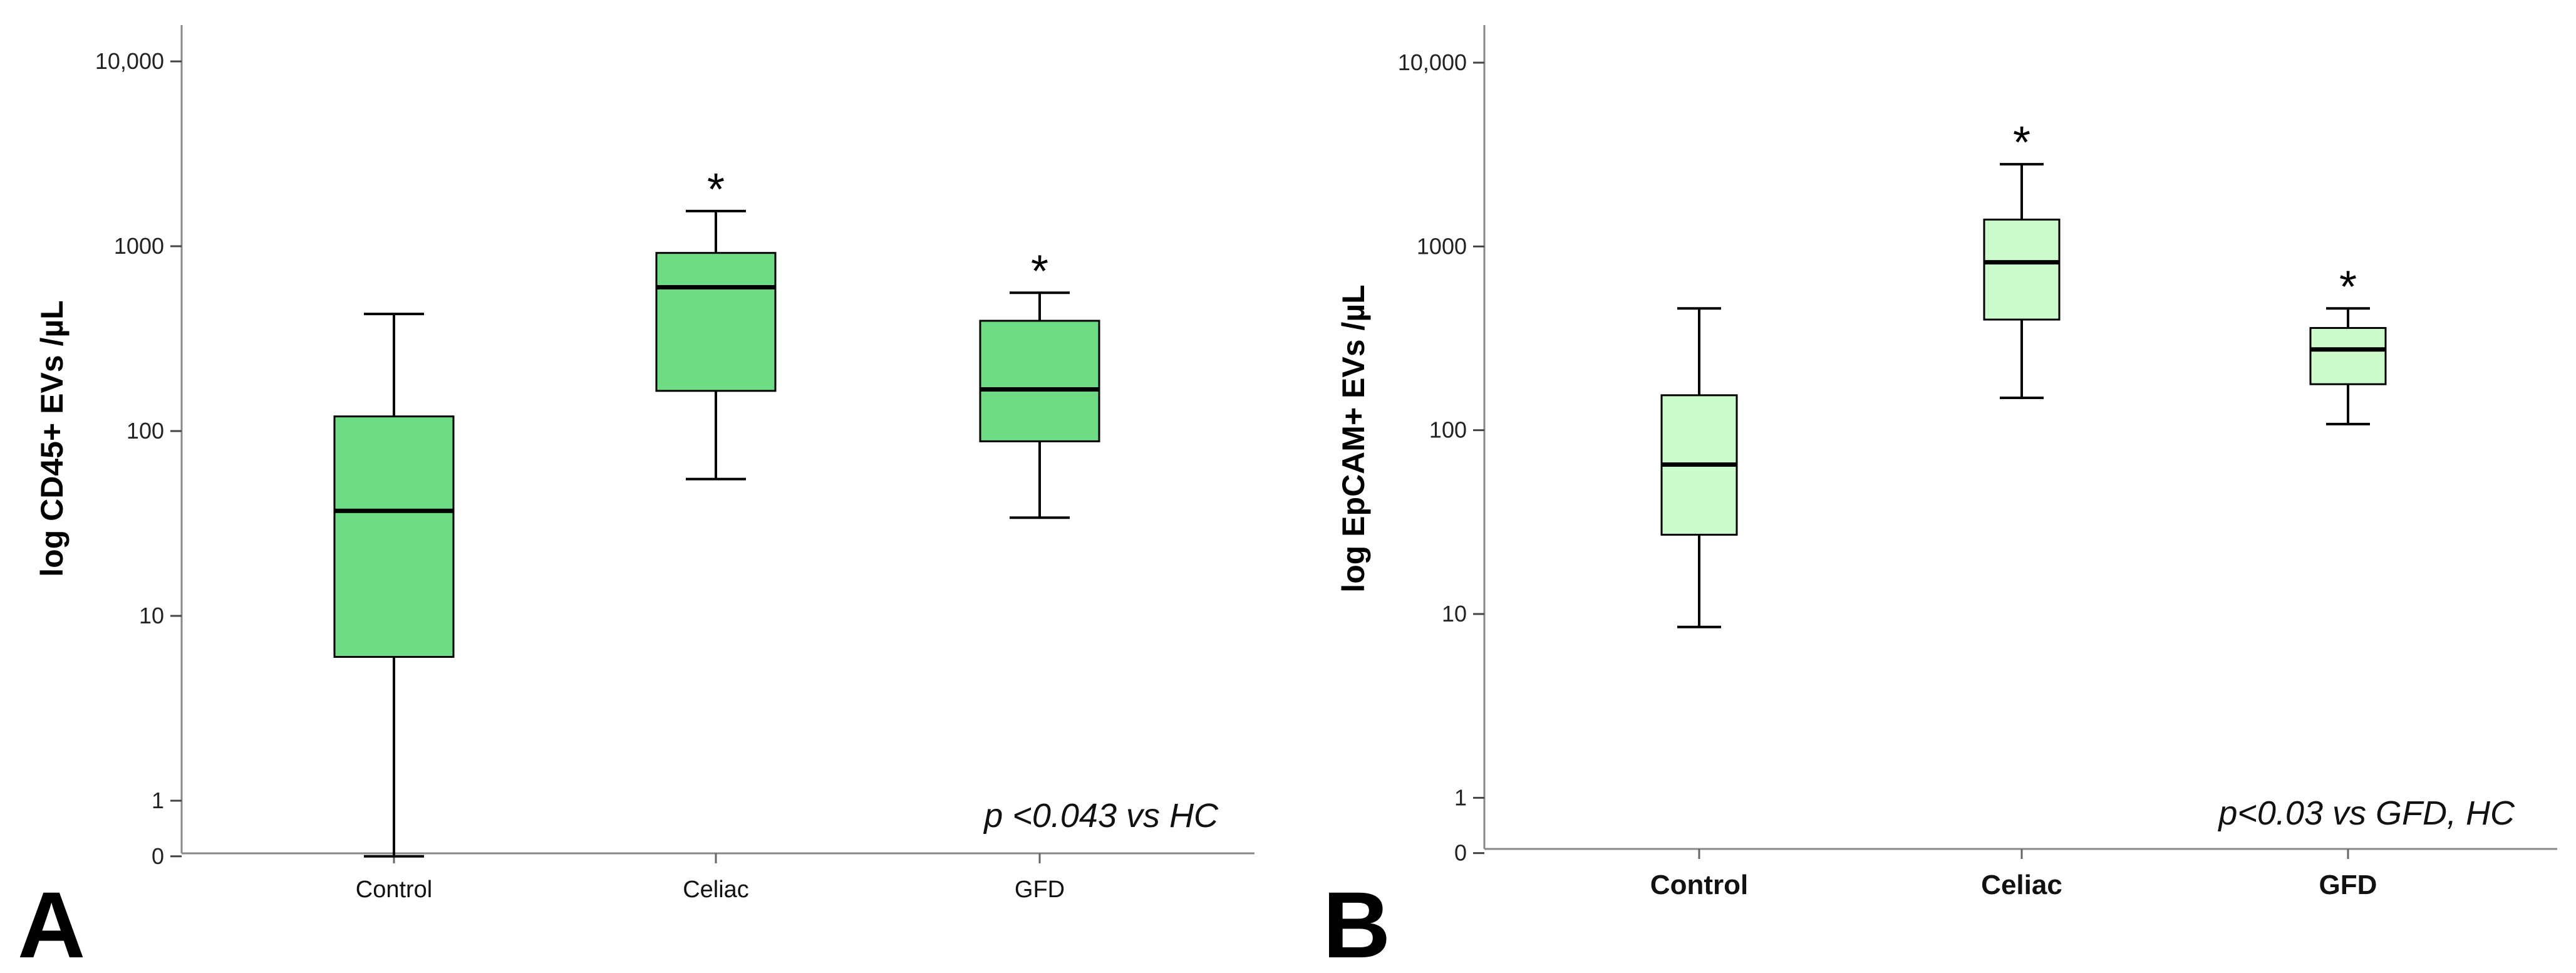 Image resolution: width=2576 pixels, height=973 pixels. I want to click on y-axis-label: log EpCAM+ EVs /µL, so click(1354, 438).